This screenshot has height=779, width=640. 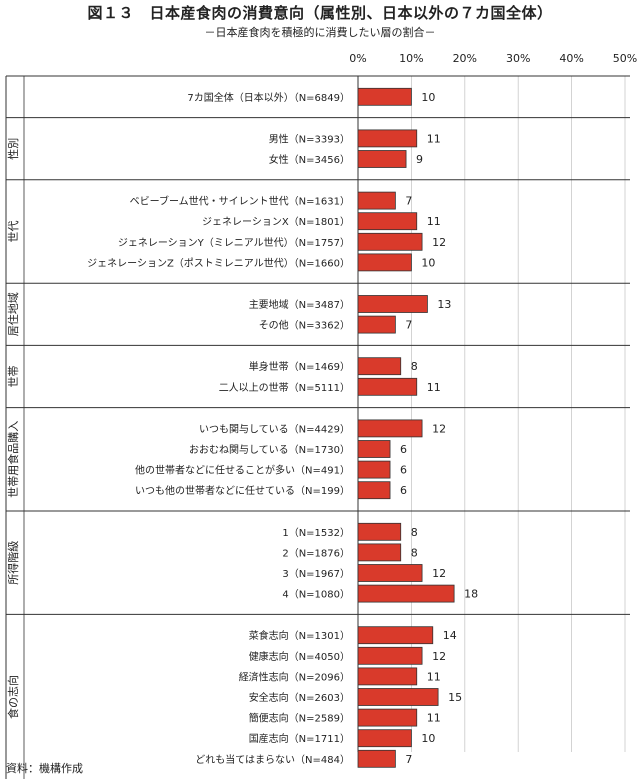 What do you see at coordinates (284, 387) in the screenshot?
I see `category-label: 二人以上の世帯（N=5111）` at bounding box center [284, 387].